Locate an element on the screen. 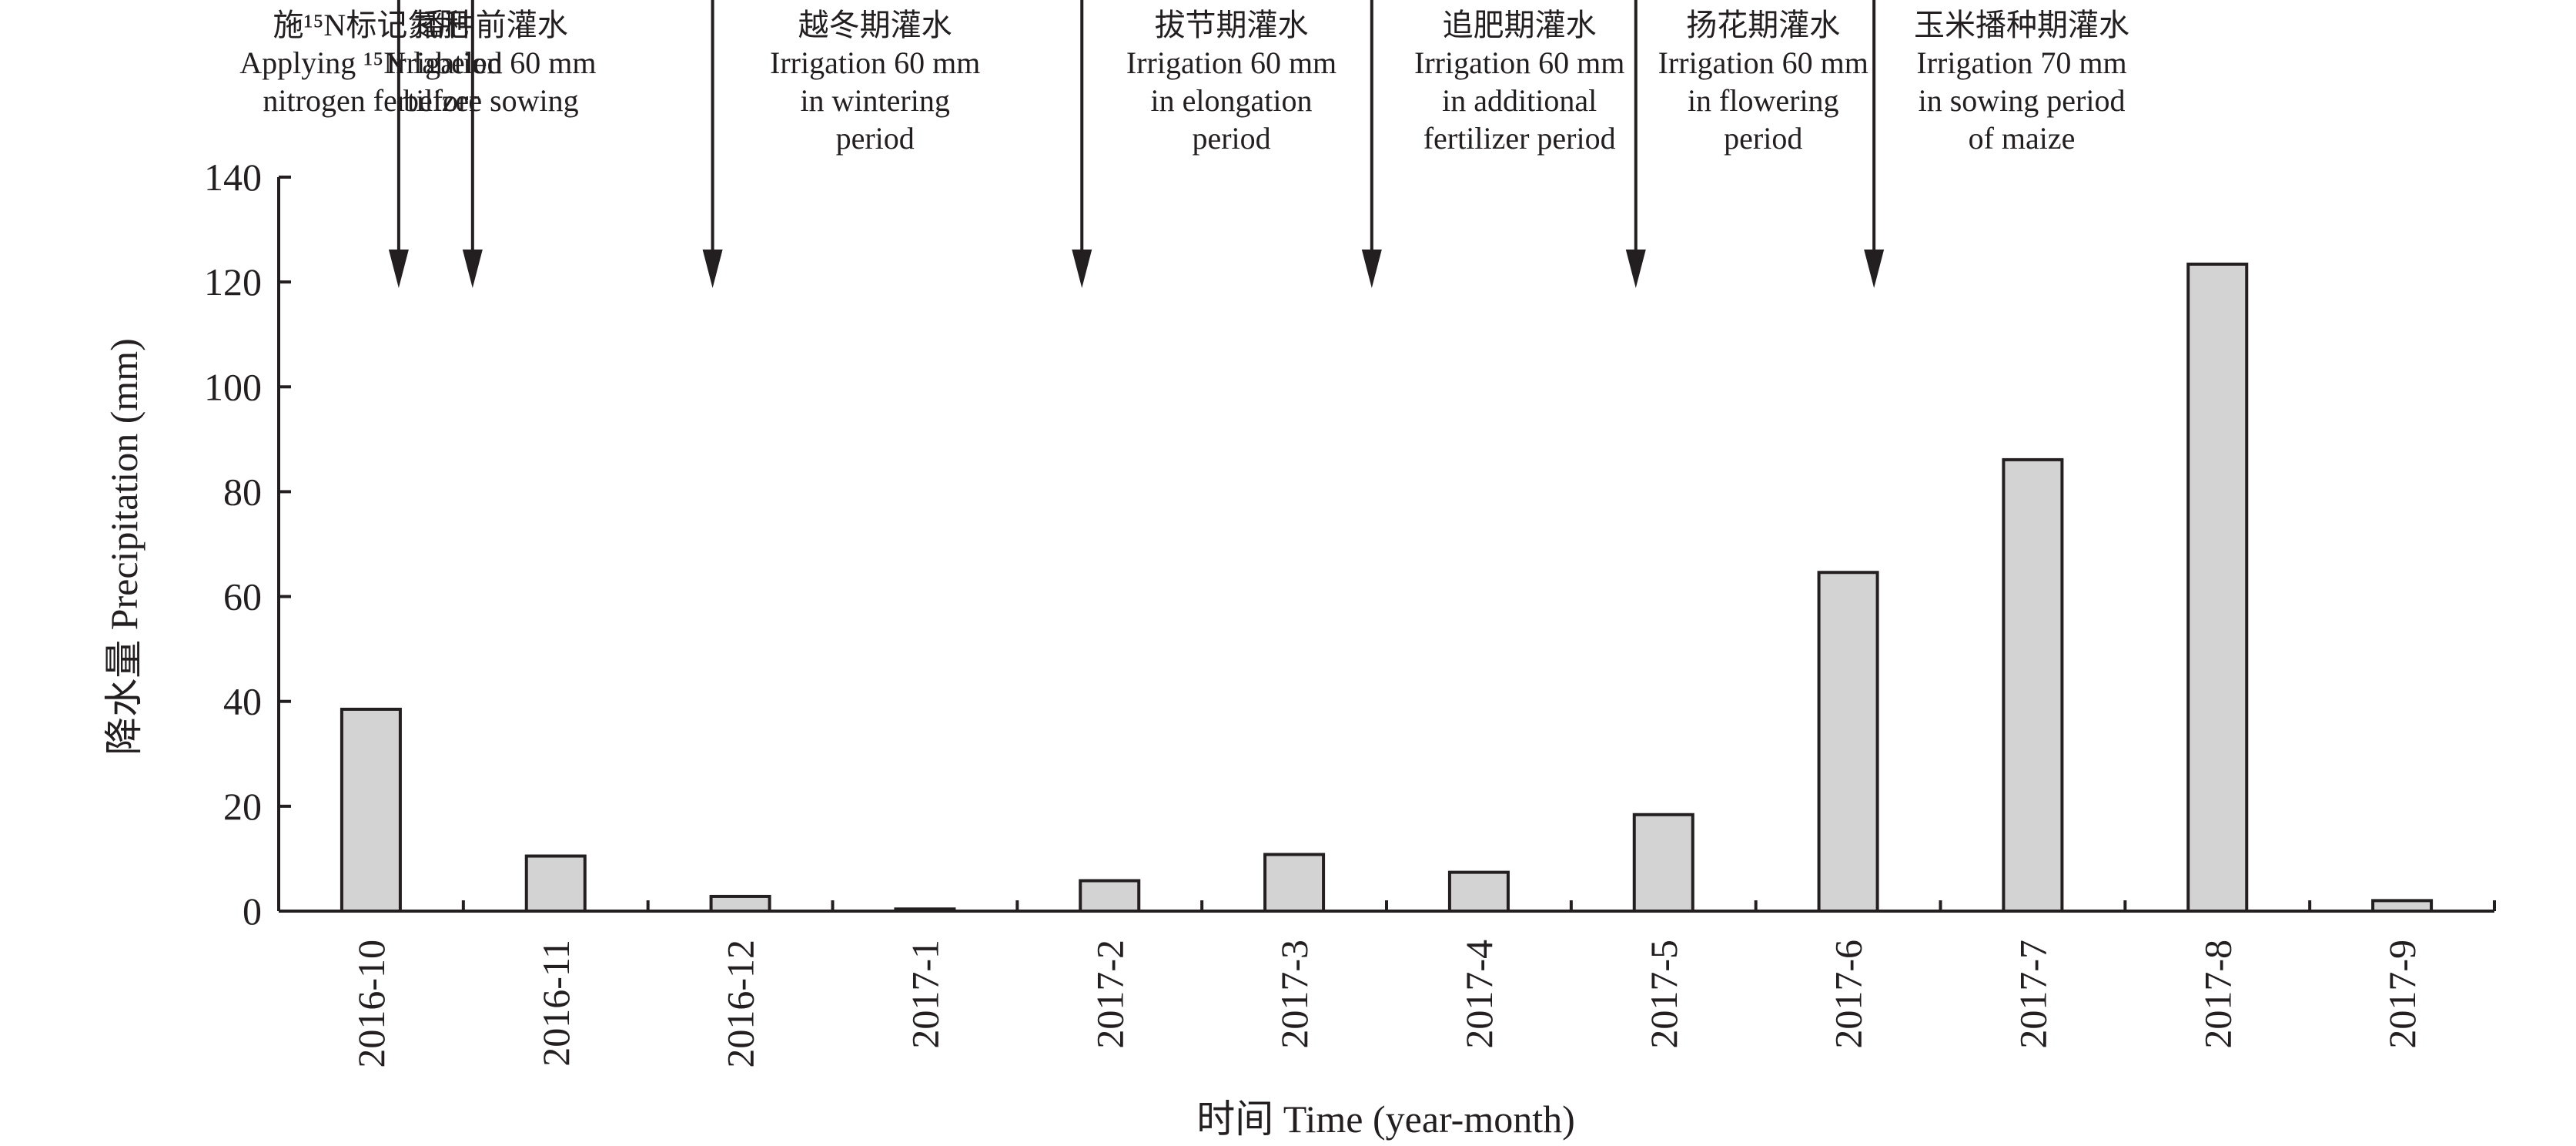 This screenshot has width=2576, height=1146. annotation-6-line-1: 扬花期灌水 is located at coordinates (1763, 25).